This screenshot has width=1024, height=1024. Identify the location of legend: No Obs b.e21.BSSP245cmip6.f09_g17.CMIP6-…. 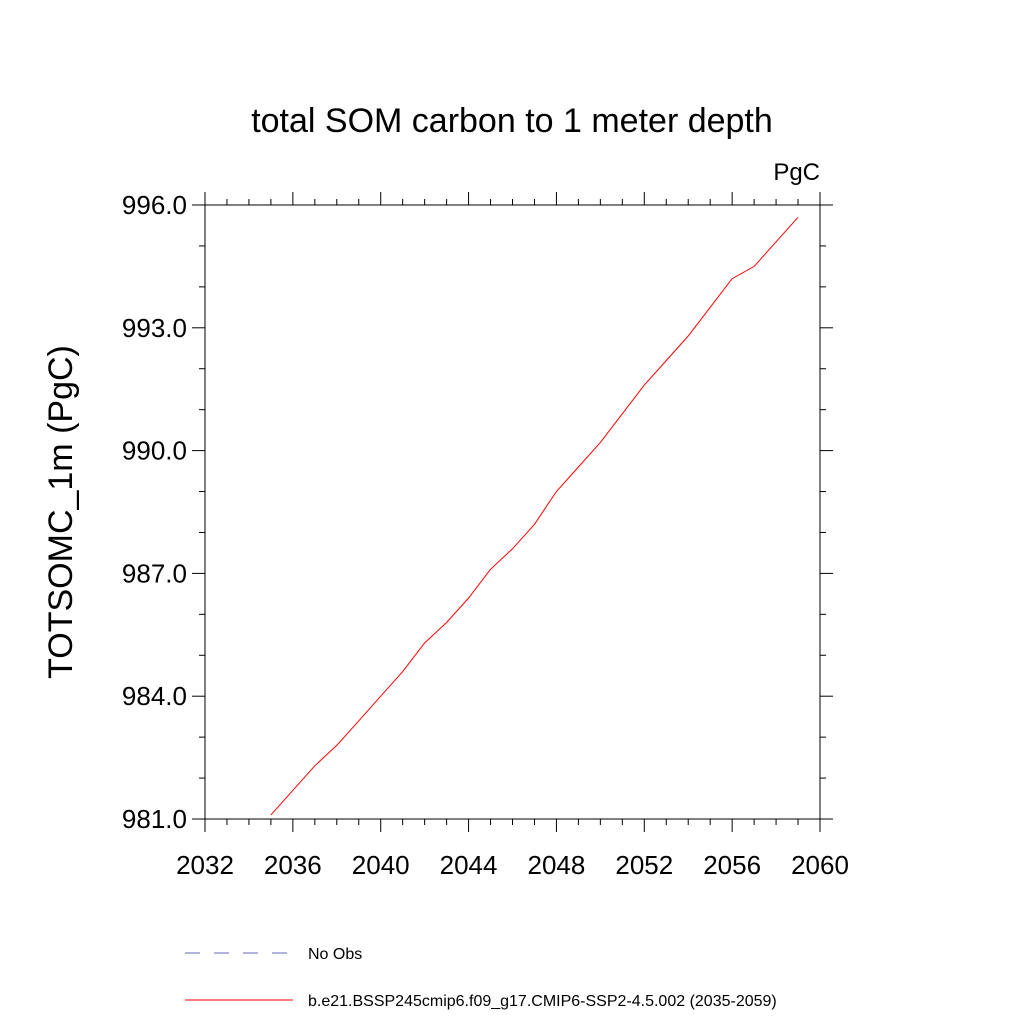
(481, 978).